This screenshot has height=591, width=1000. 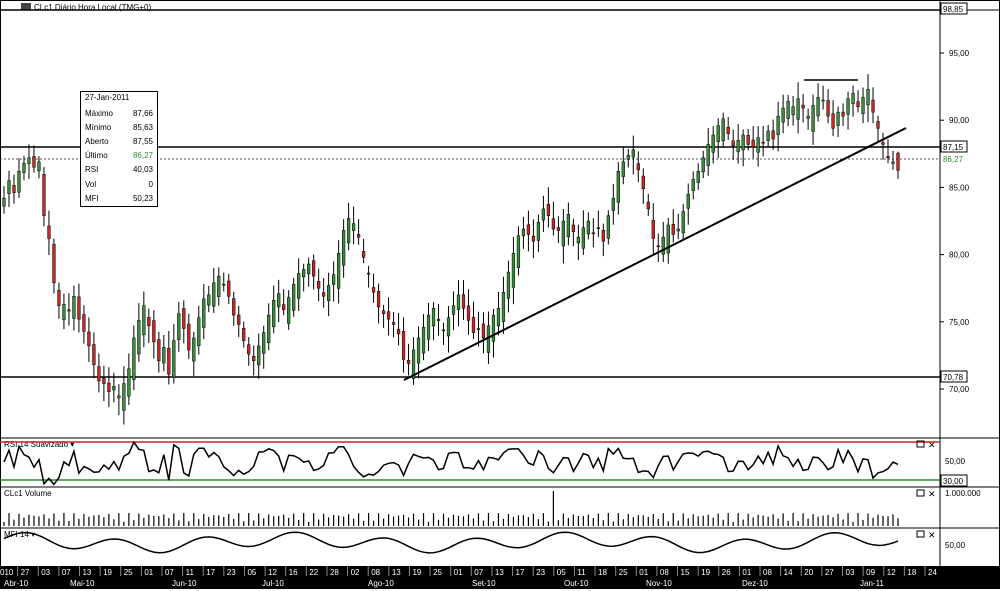 I want to click on rsi-line, so click(x=451, y=463).